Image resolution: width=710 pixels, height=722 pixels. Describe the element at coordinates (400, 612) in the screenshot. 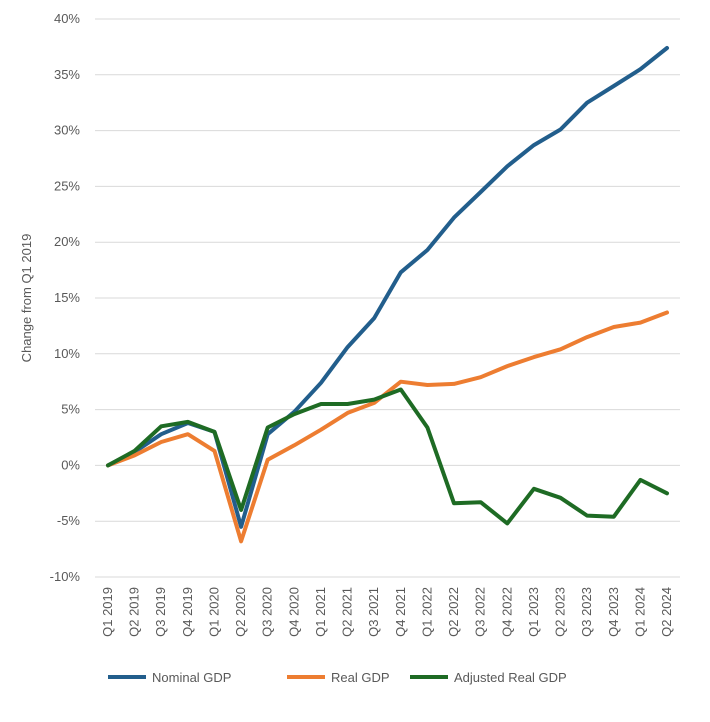

I see `x-tick-label: Q4 2021` at that location.